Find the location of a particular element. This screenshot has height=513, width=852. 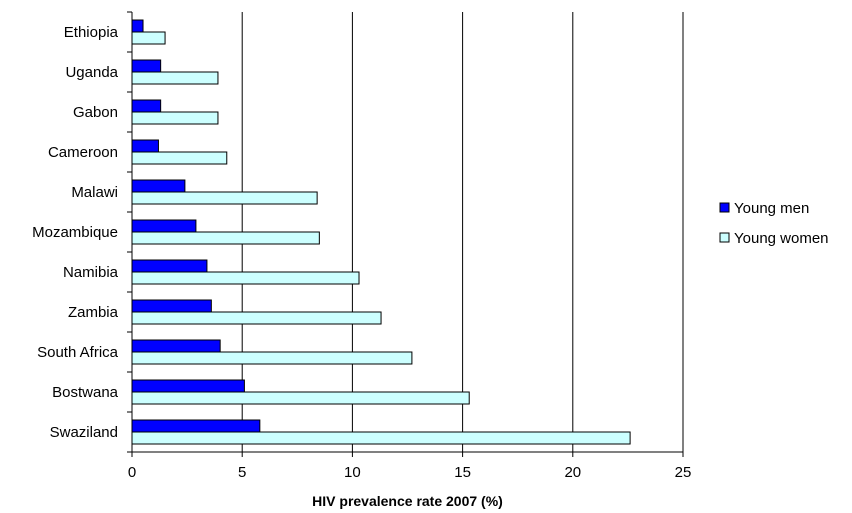

category-label: Bostwana is located at coordinates (85, 392).